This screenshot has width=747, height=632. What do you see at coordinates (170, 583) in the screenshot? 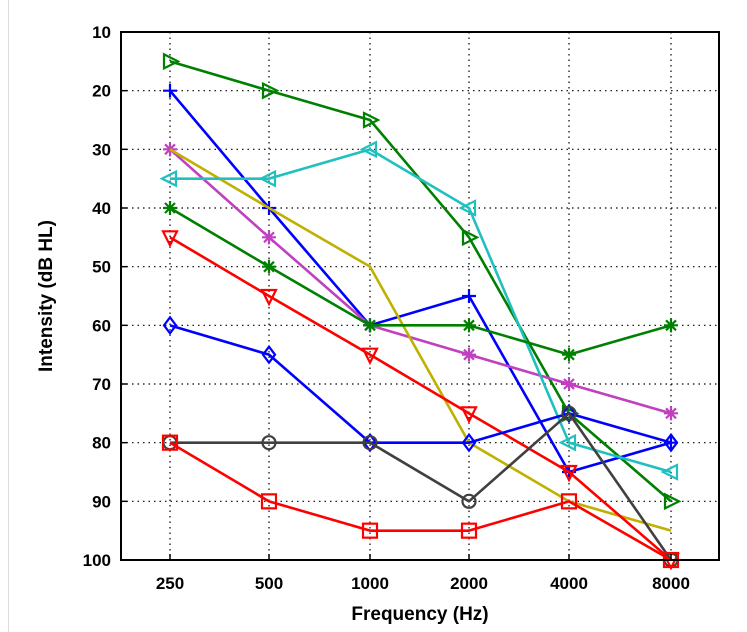
I see `x-tick-label: 250` at bounding box center [170, 583].